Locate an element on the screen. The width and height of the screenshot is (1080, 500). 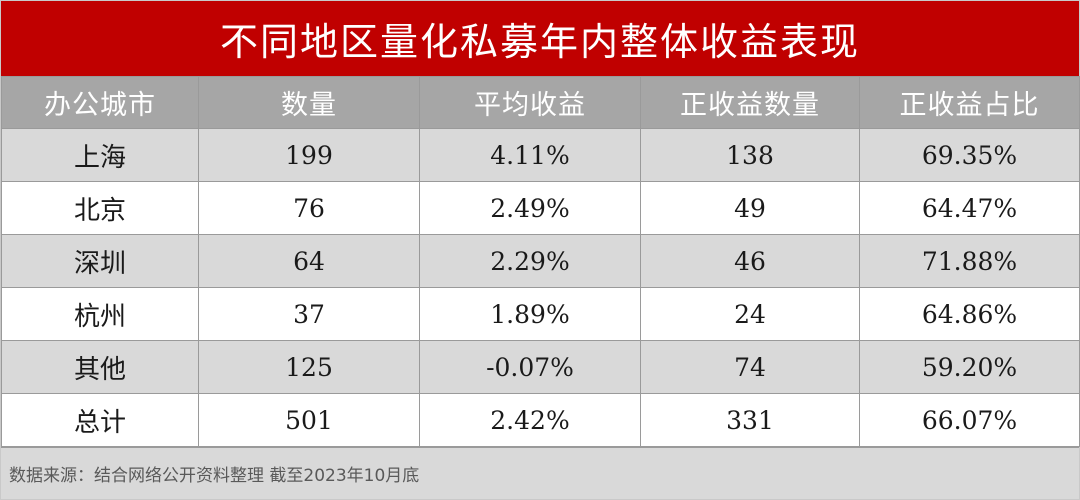
cell-count: 125 is located at coordinates (309, 367).